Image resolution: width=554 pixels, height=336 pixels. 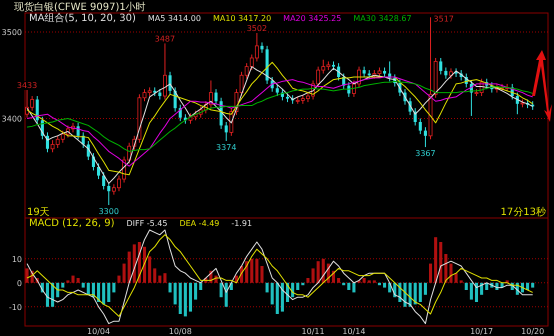 I want to click on annotation: 3502, so click(x=257, y=28).